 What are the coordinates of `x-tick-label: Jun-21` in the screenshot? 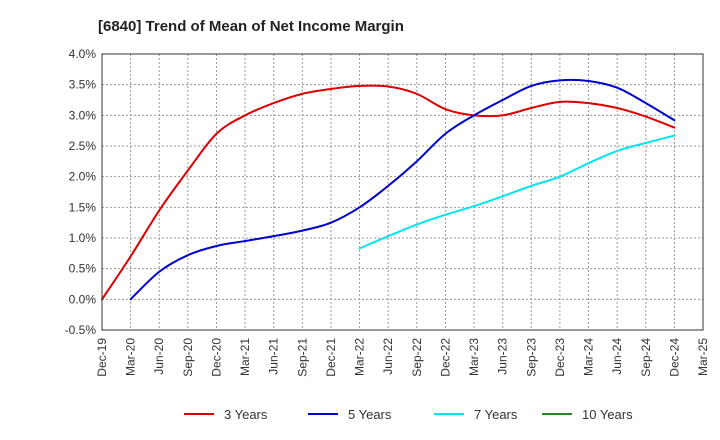 It's located at (274, 356).